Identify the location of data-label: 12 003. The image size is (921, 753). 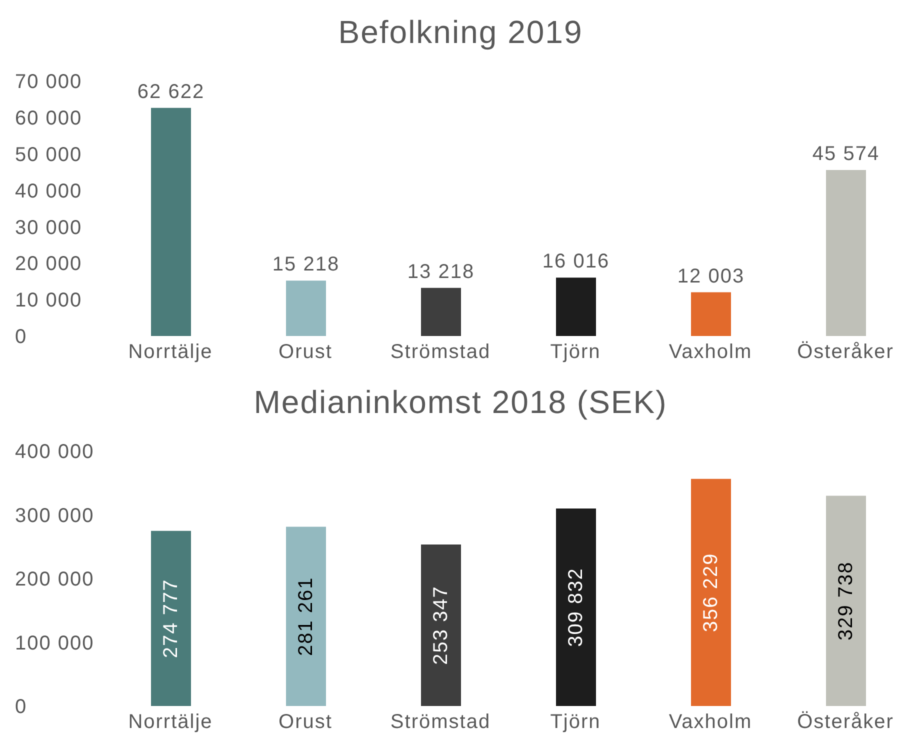
(711, 276).